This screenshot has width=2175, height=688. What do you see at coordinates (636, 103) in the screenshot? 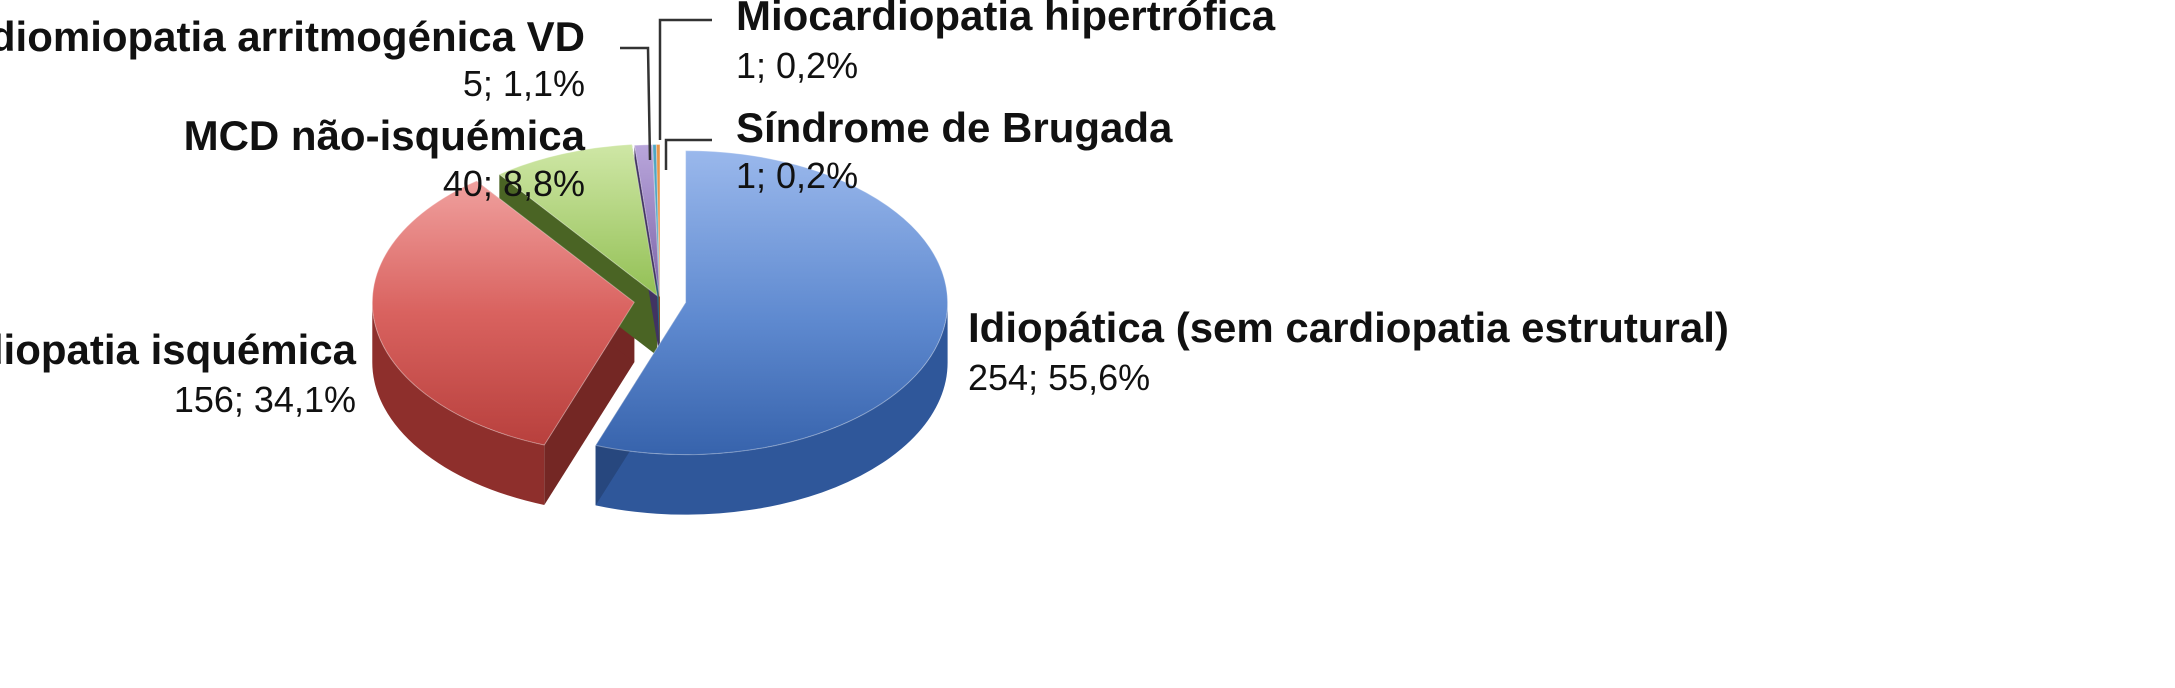
I see `leader-line-avd` at bounding box center [636, 103].